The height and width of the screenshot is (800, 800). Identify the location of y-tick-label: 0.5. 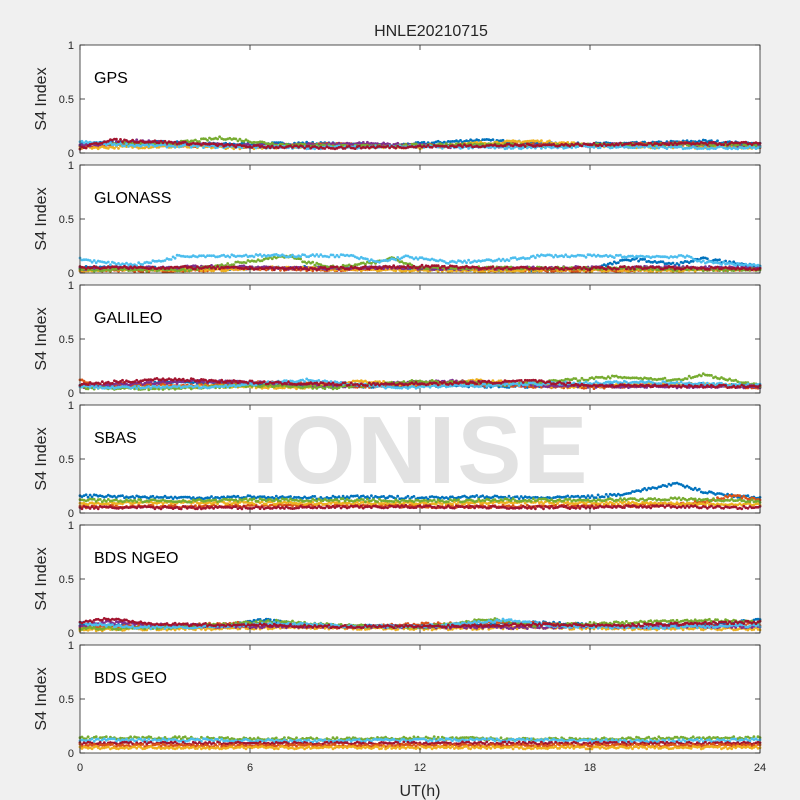
(66, 100).